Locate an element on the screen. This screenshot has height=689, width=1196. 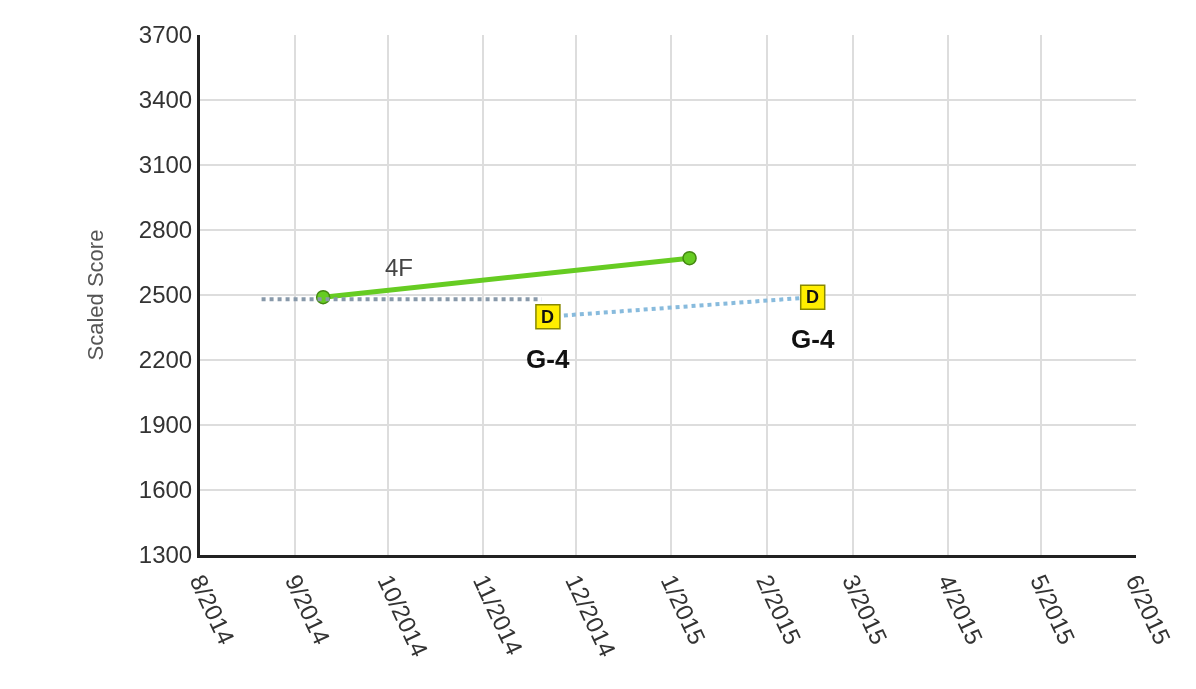
y-tick-label: 2800 is located at coordinates (165, 230).